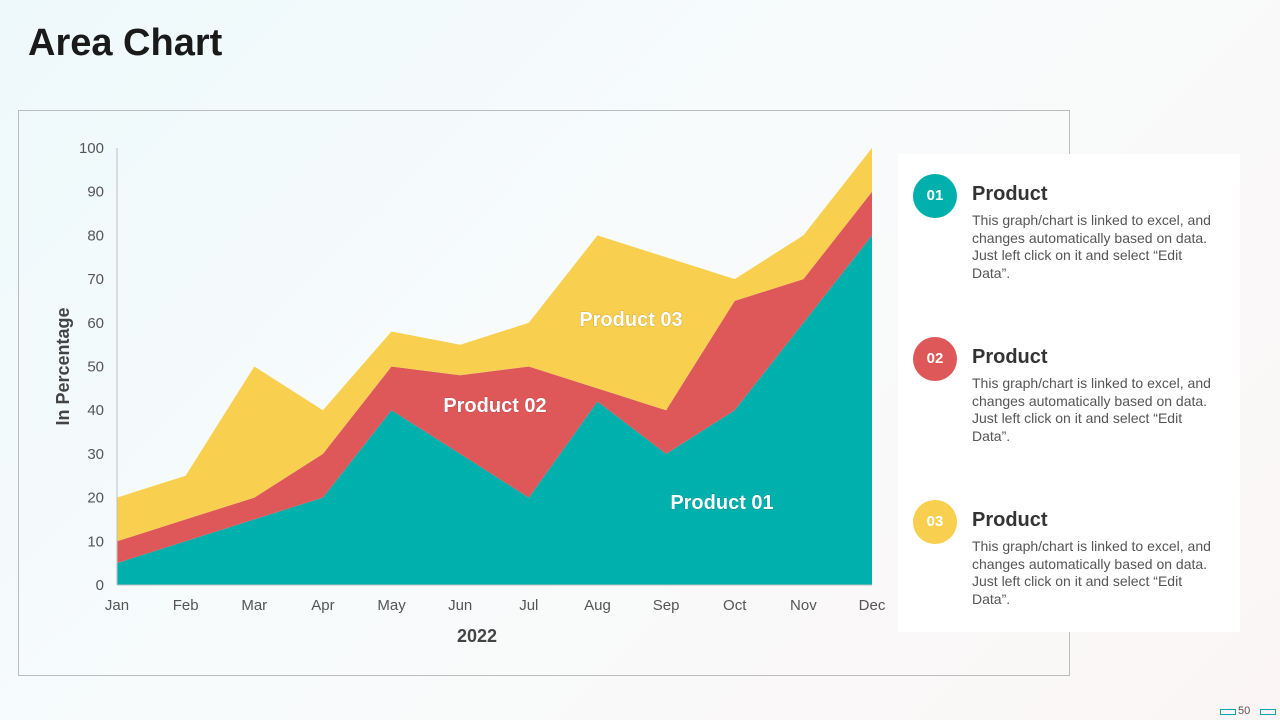 This screenshot has width=1280, height=720. Describe the element at coordinates (477, 636) in the screenshot. I see `x-axis-title: 2022` at that location.